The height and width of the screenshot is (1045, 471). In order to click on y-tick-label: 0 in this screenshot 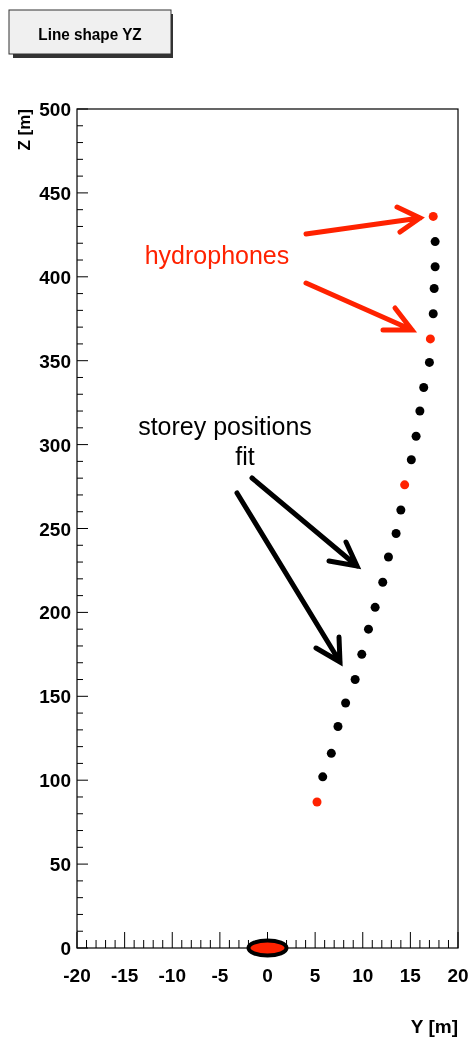, I will do `click(65, 948)`.